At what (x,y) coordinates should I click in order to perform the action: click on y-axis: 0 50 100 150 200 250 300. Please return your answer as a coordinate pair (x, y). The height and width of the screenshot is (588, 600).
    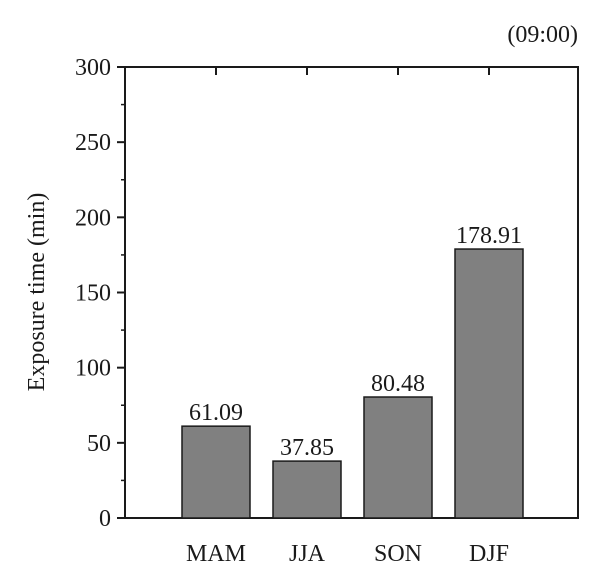
    Looking at the image, I should click on (100, 293).